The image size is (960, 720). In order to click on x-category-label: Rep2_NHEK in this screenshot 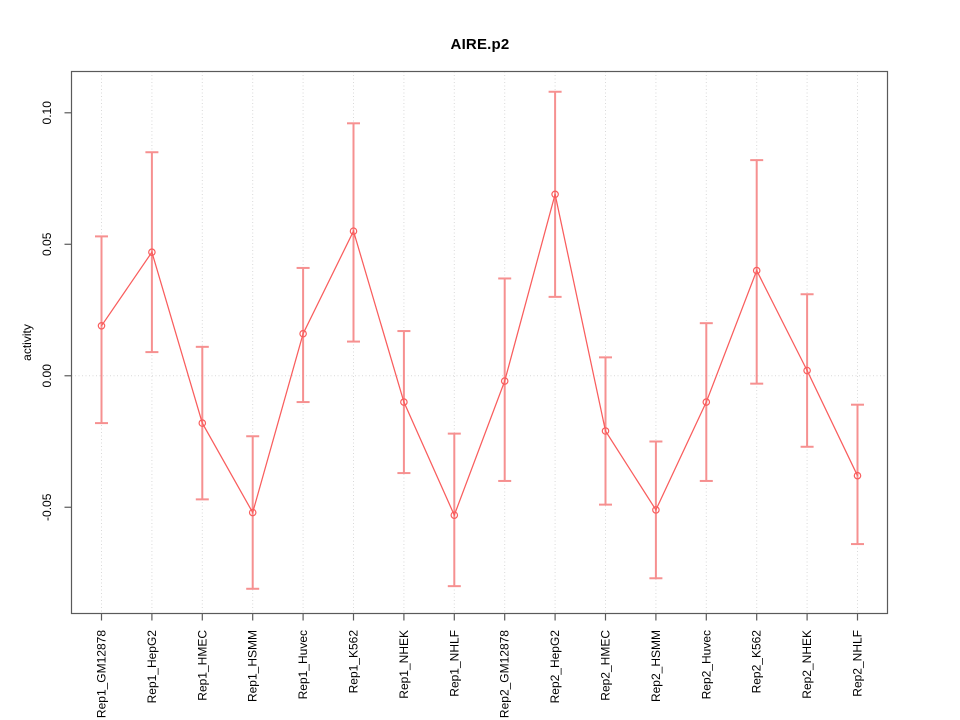, I will do `click(807, 664)`.